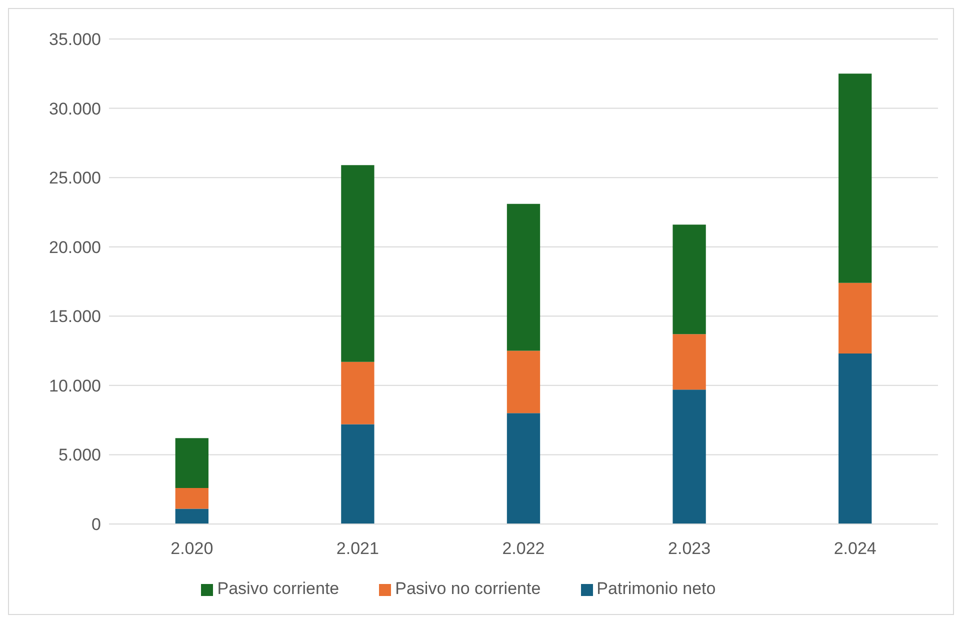 This screenshot has width=960, height=621. I want to click on y-tick-label: 10.000, so click(75, 386).